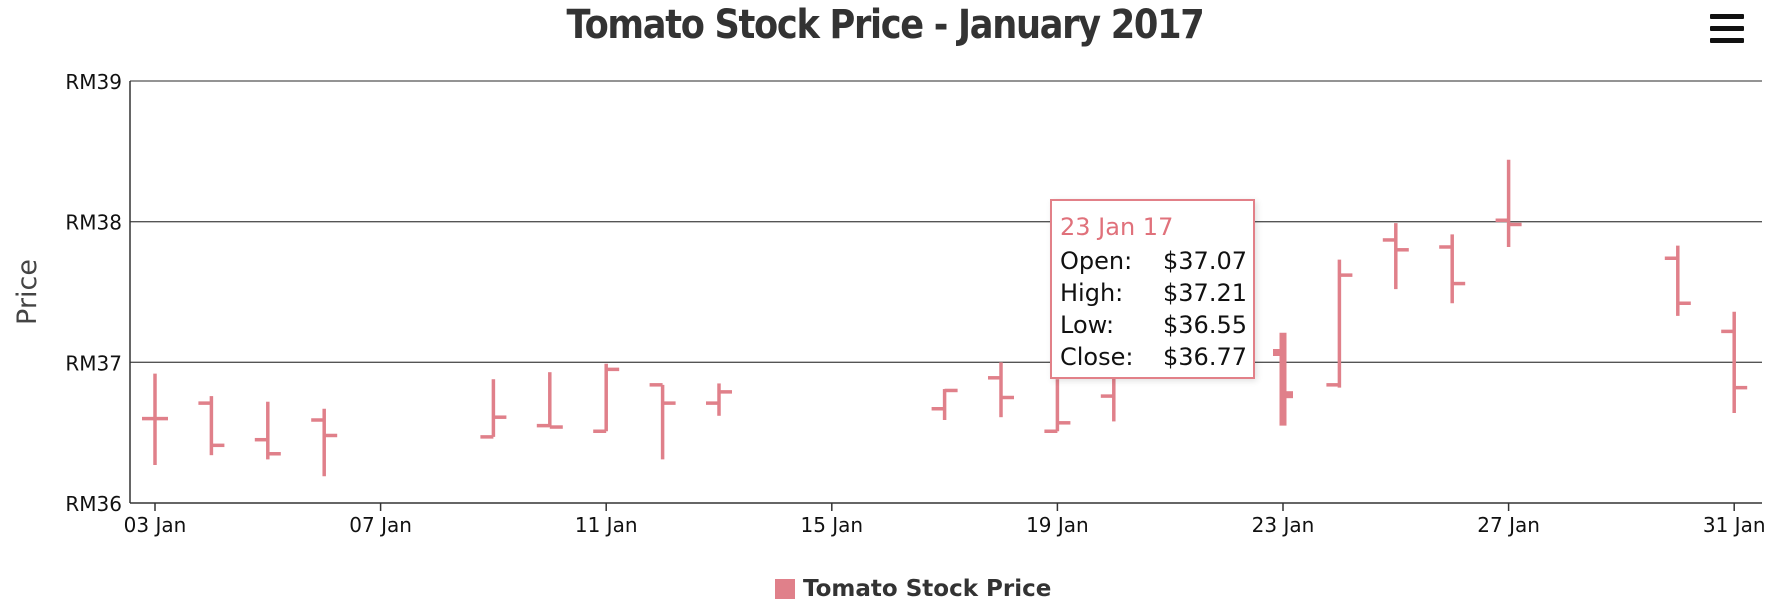 This screenshot has width=1770, height=610. Describe the element at coordinates (831, 525) in the screenshot. I see `x-tick-label: 15 Jan` at that location.